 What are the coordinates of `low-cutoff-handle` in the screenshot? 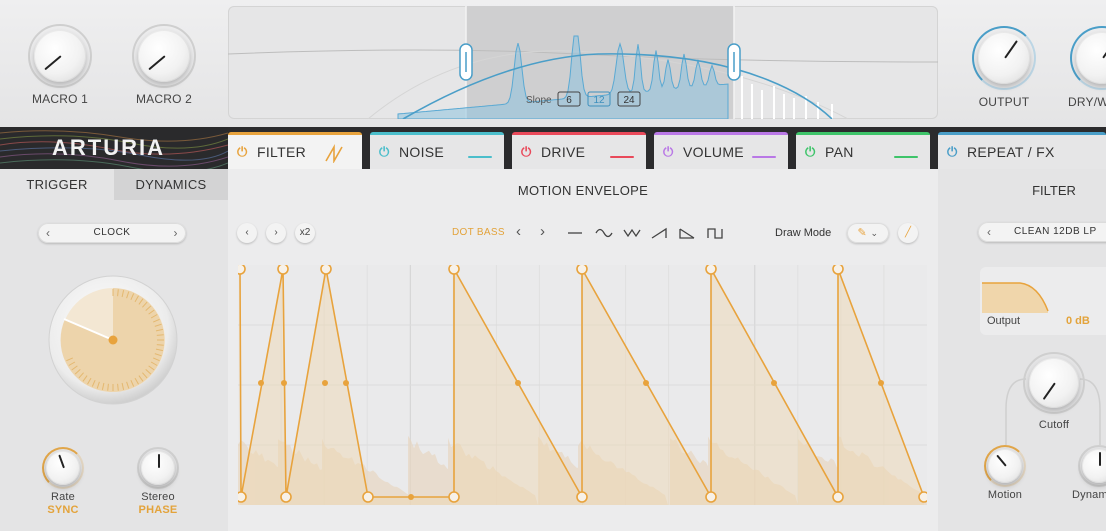 It's located at (466, 62).